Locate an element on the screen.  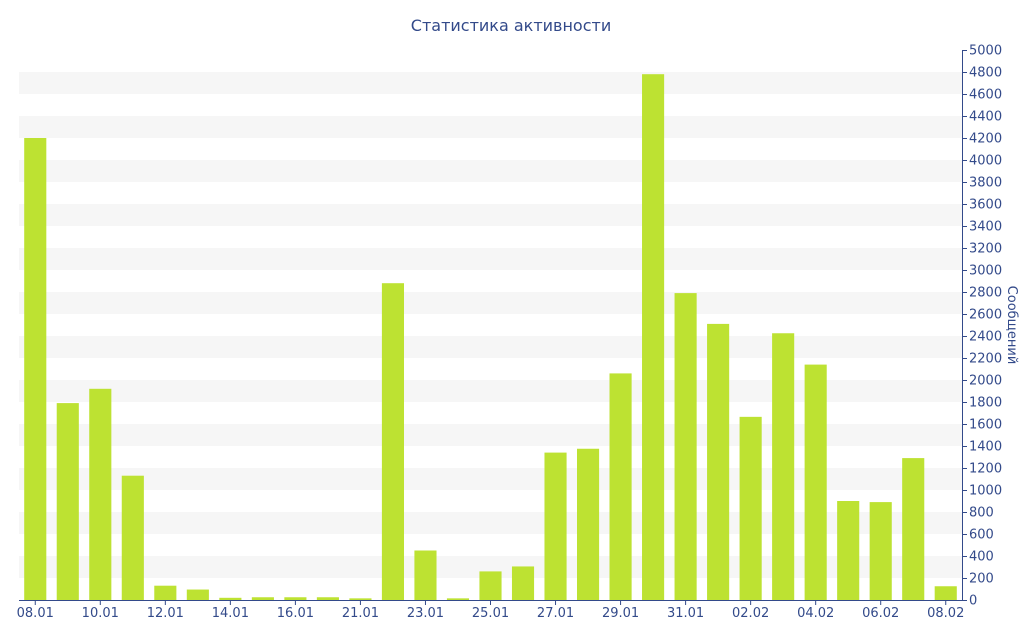
bar-06.02 is located at coordinates (880, 551).